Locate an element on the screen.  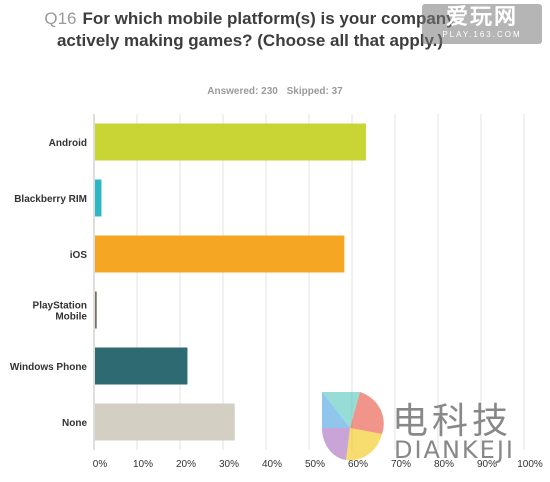
x-tick-label: 40% is located at coordinates (272, 464).